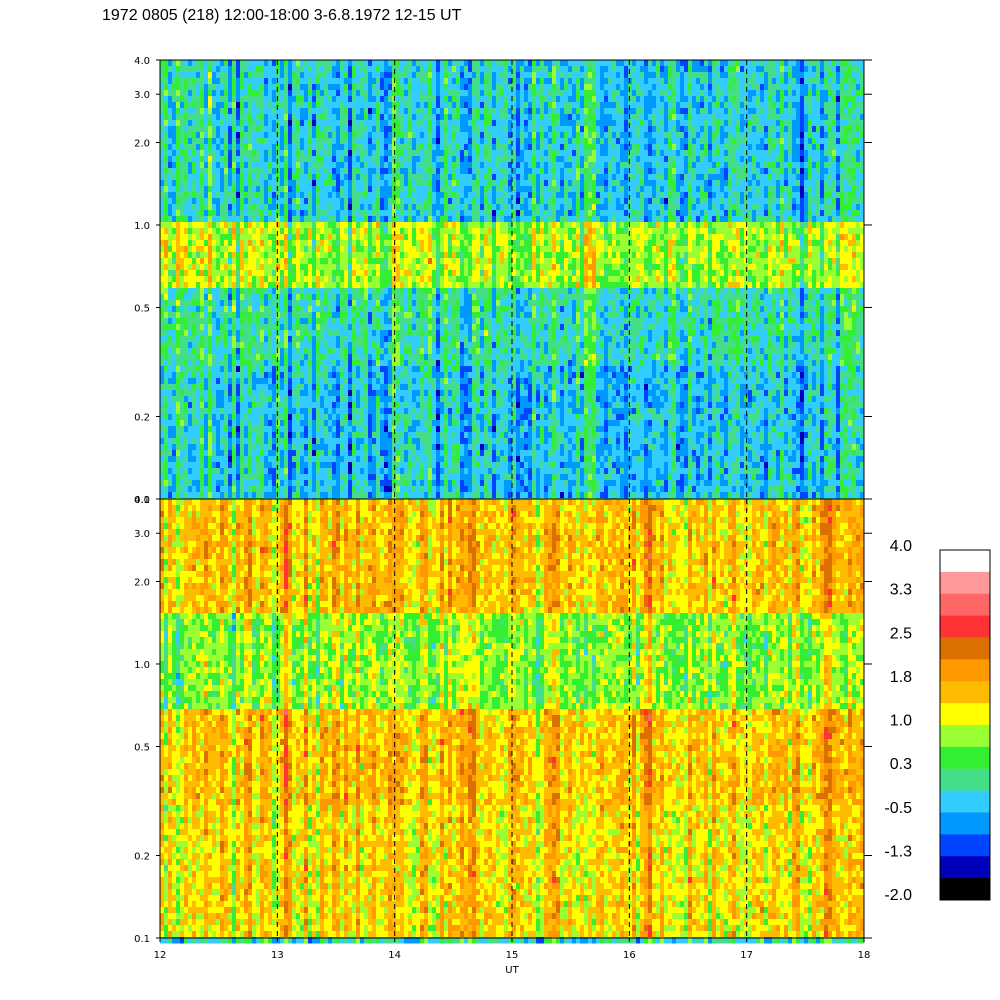 The height and width of the screenshot is (1000, 1000). What do you see at coordinates (142, 939) in the screenshot?
I see `y-tick-label: 0.1` at bounding box center [142, 939].